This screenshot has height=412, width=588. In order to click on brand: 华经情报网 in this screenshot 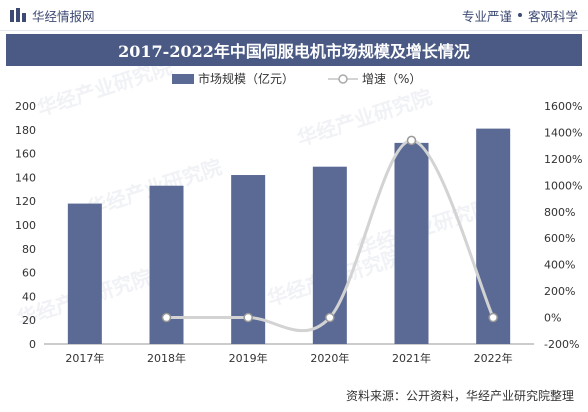, I will do `click(52, 15)`.